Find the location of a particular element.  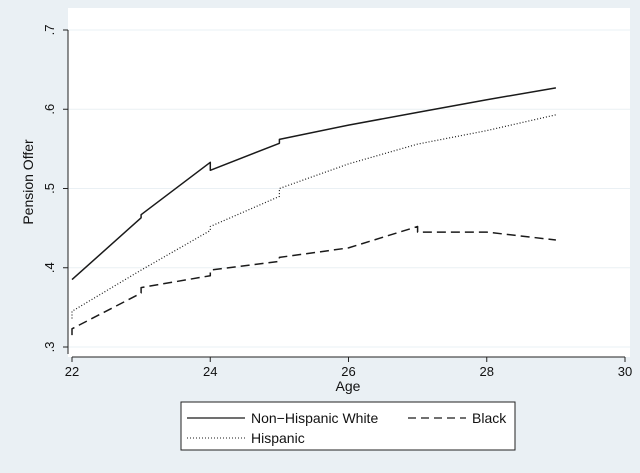

x-tick-label: 22 is located at coordinates (72, 371).